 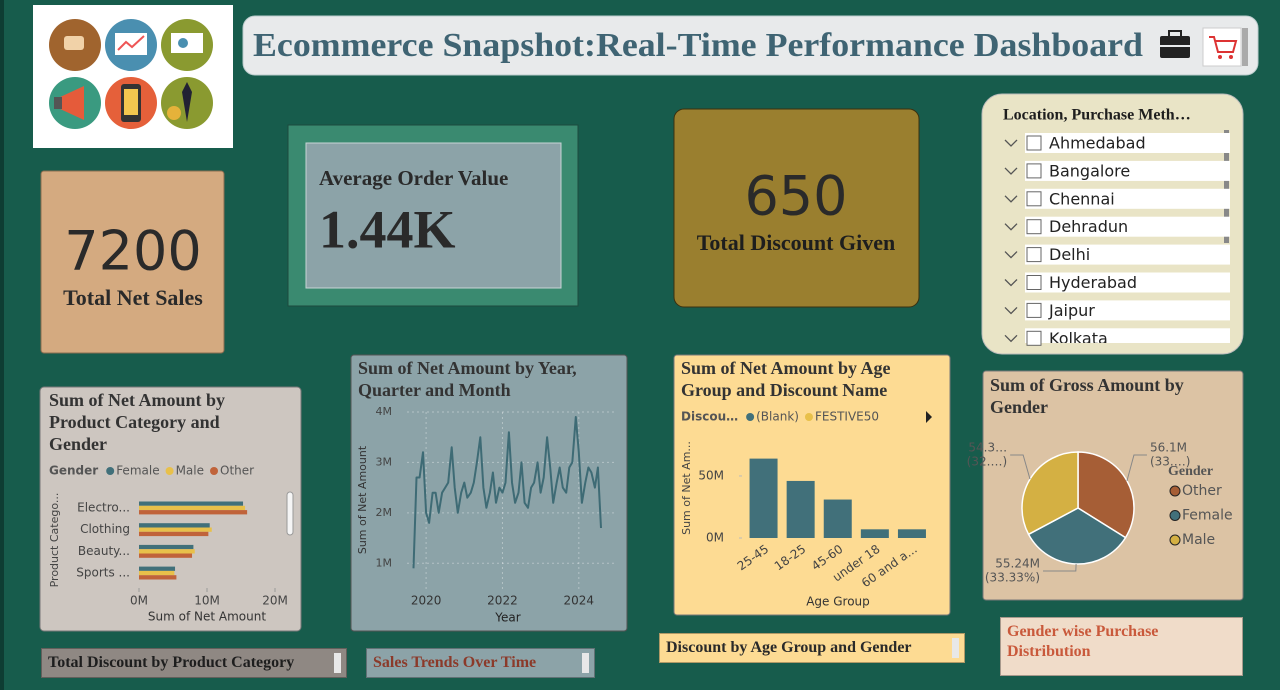 I want to click on briefcase-icon, so click(x=1175, y=44).